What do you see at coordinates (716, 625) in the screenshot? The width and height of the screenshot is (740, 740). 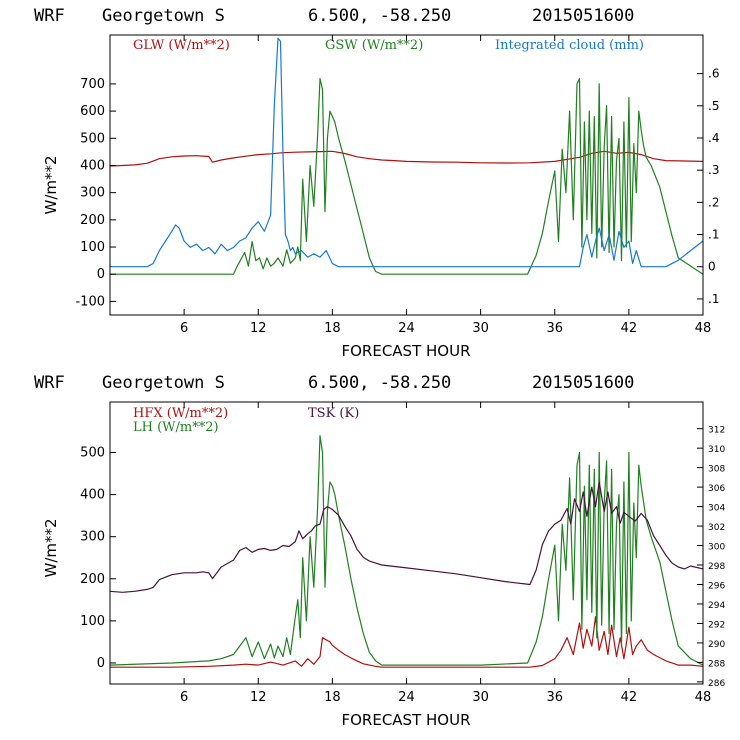 I see `y2-tick-label: 292` at bounding box center [716, 625].